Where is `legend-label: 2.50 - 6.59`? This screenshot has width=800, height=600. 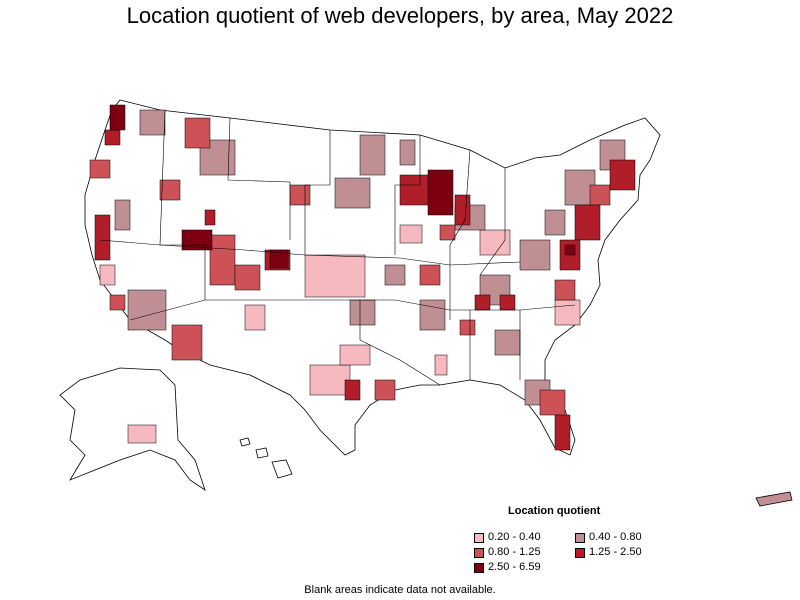 legend-label: 2.50 - 6.59 is located at coordinates (514, 567).